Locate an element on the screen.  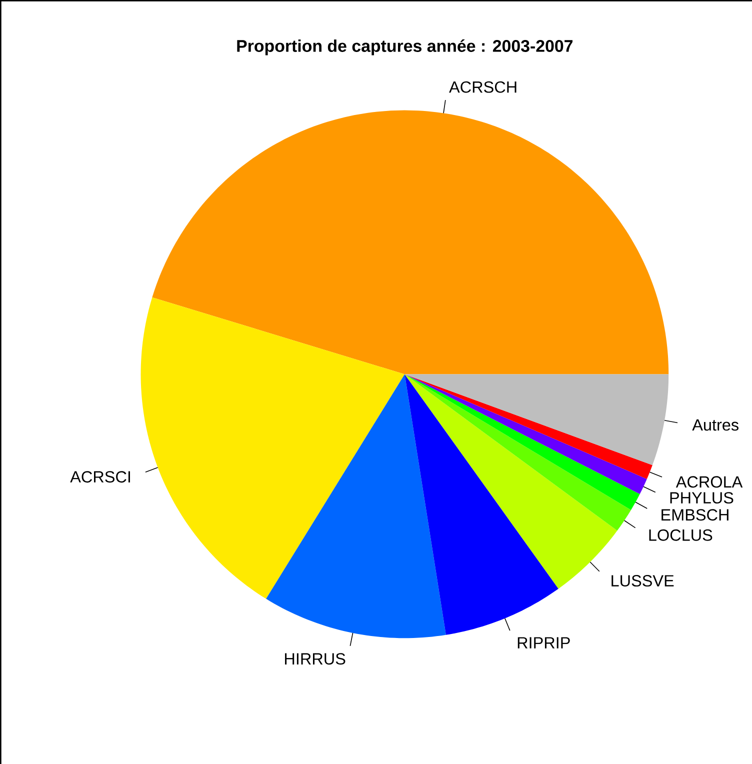
slice-label: LUSSVE is located at coordinates (643, 581).